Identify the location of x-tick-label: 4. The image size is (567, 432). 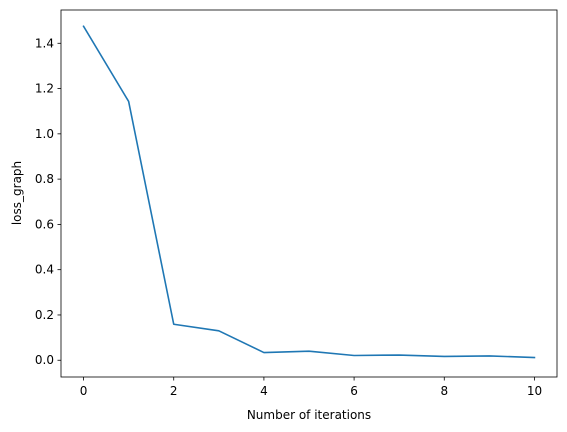
(264, 391).